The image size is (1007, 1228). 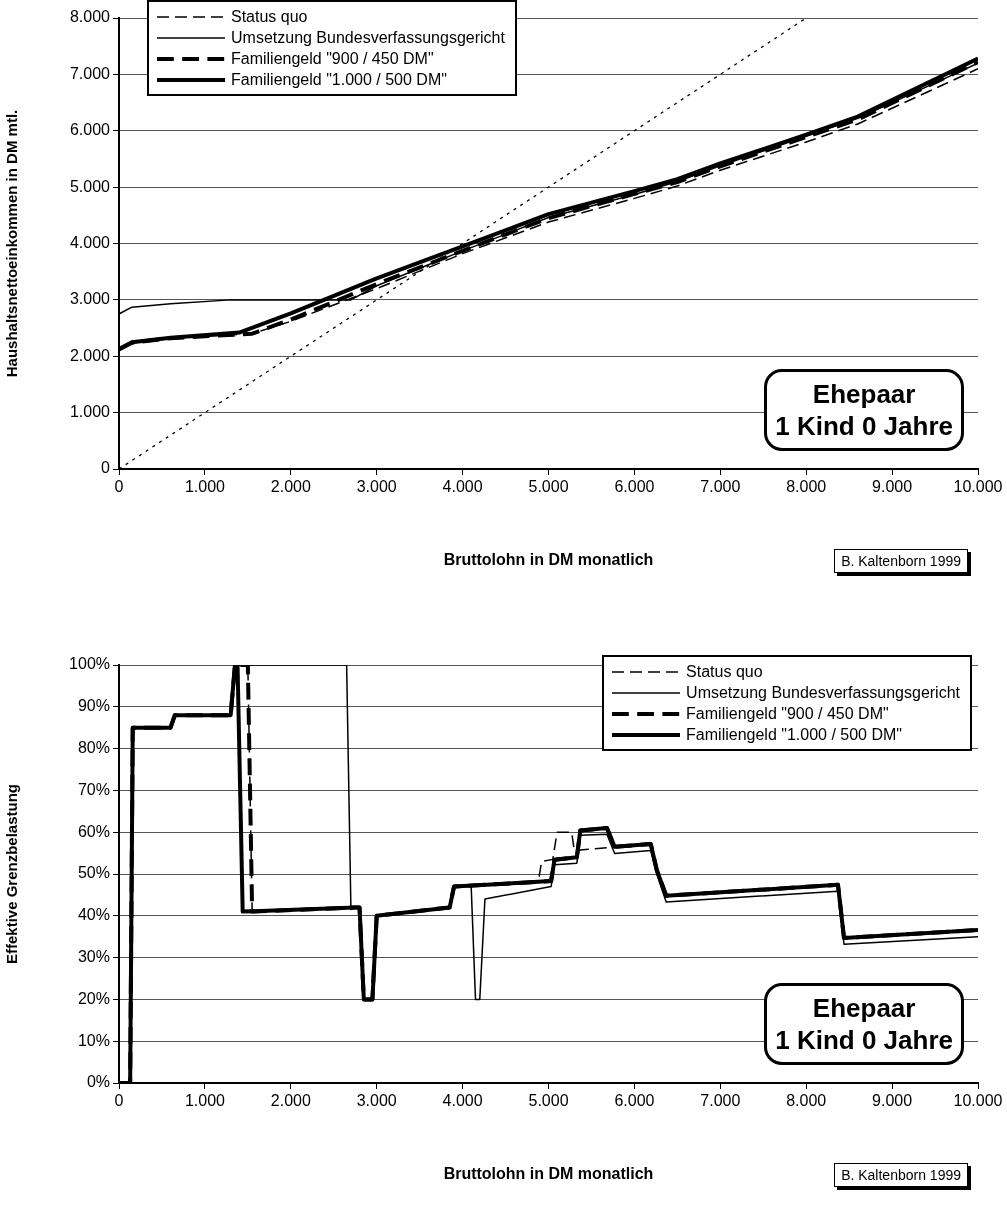 I want to click on y-tick-label: 4.000, so click(x=90, y=242).